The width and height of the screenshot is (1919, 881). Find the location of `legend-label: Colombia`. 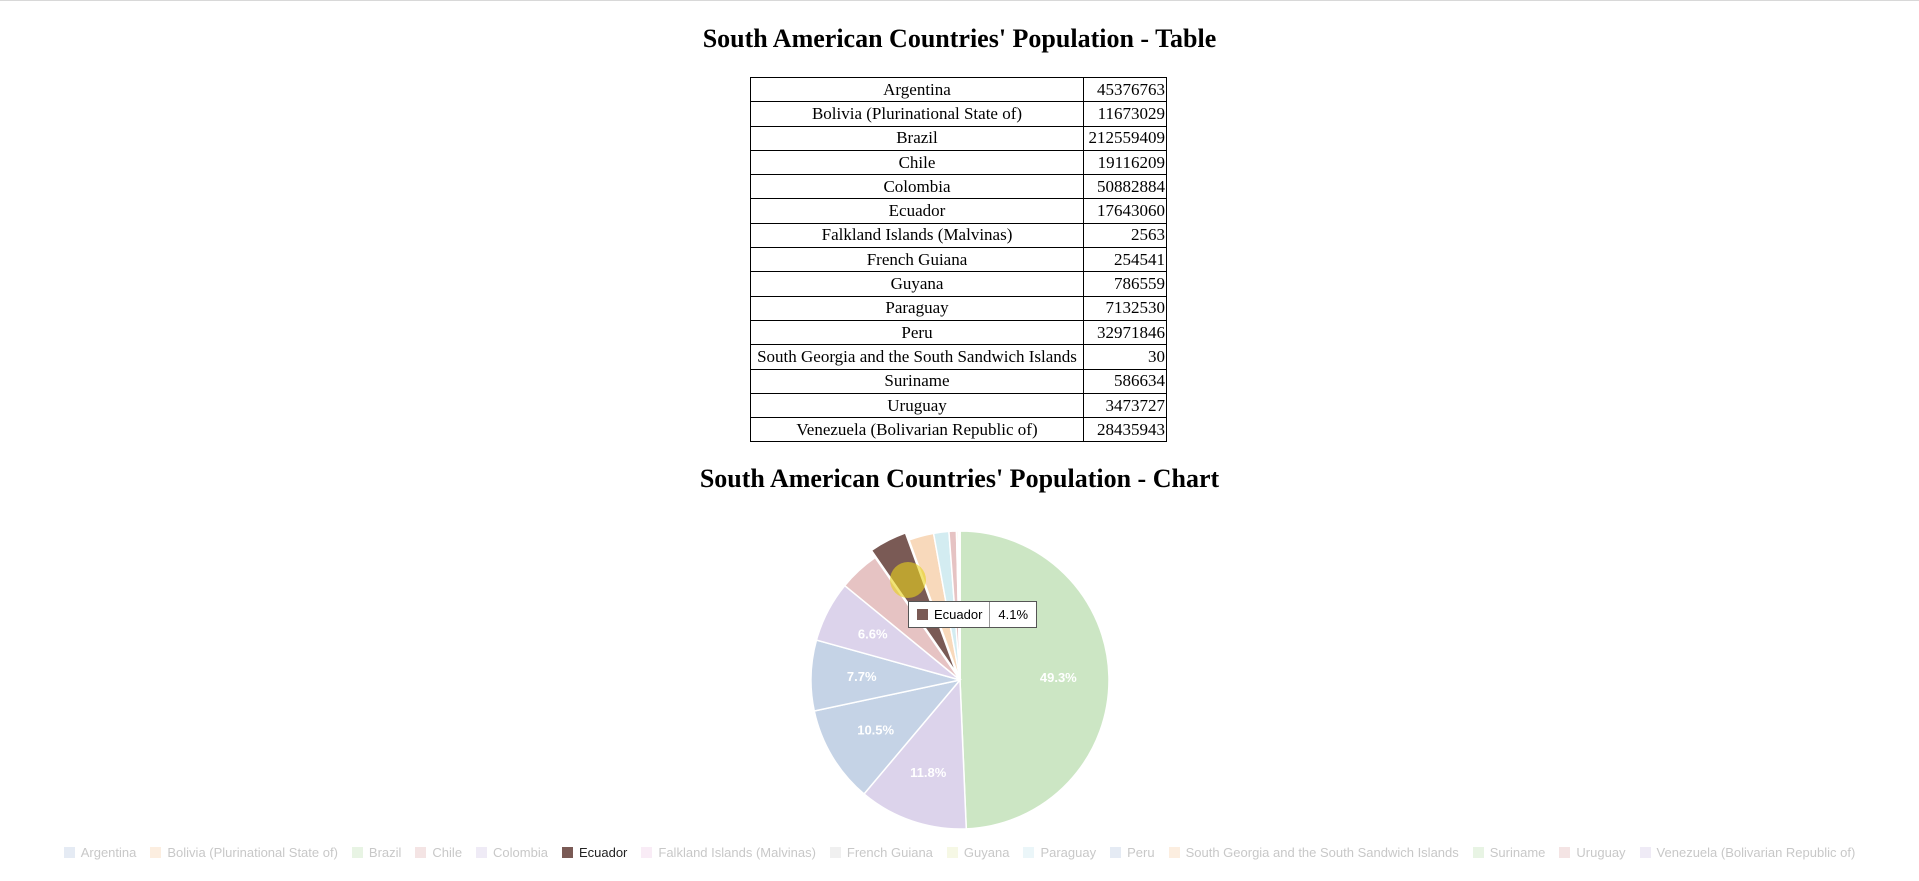

legend-label: Colombia is located at coordinates (520, 852).